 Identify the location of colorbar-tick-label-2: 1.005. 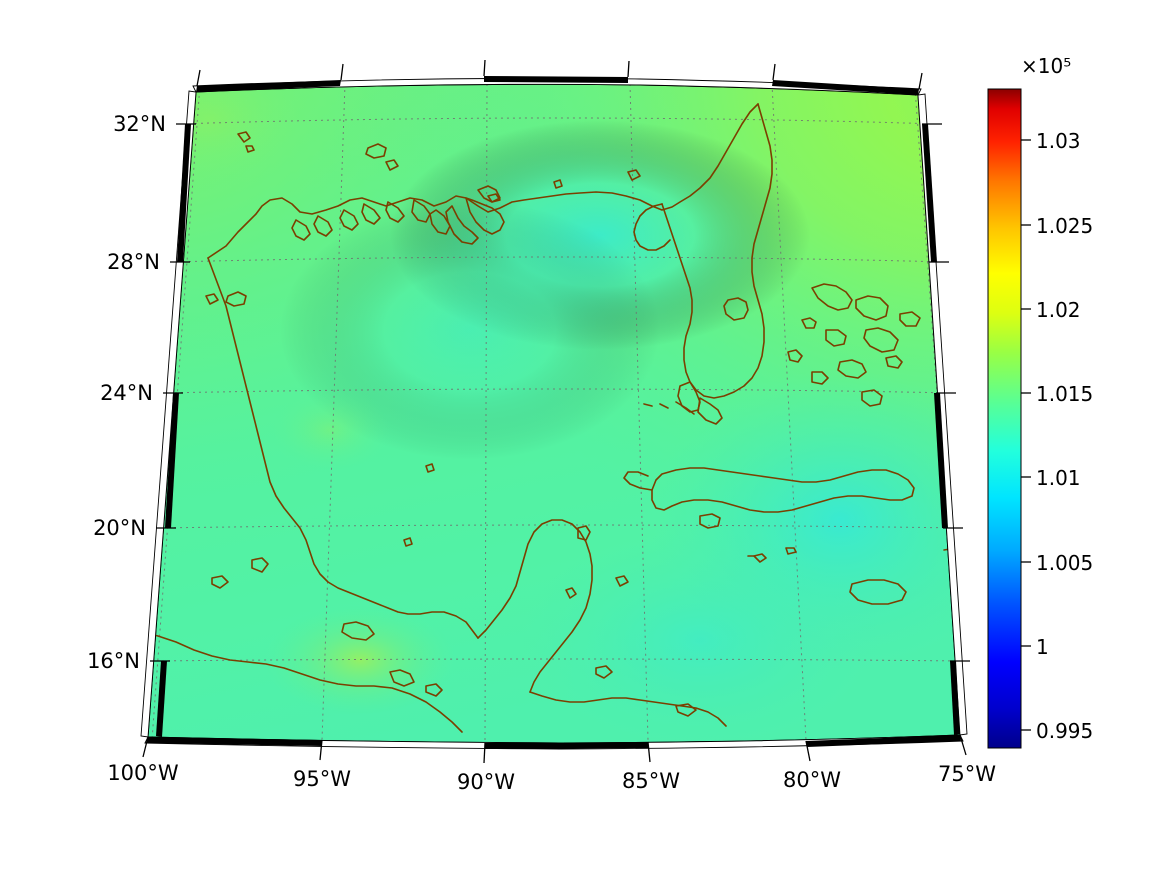
(1065, 563).